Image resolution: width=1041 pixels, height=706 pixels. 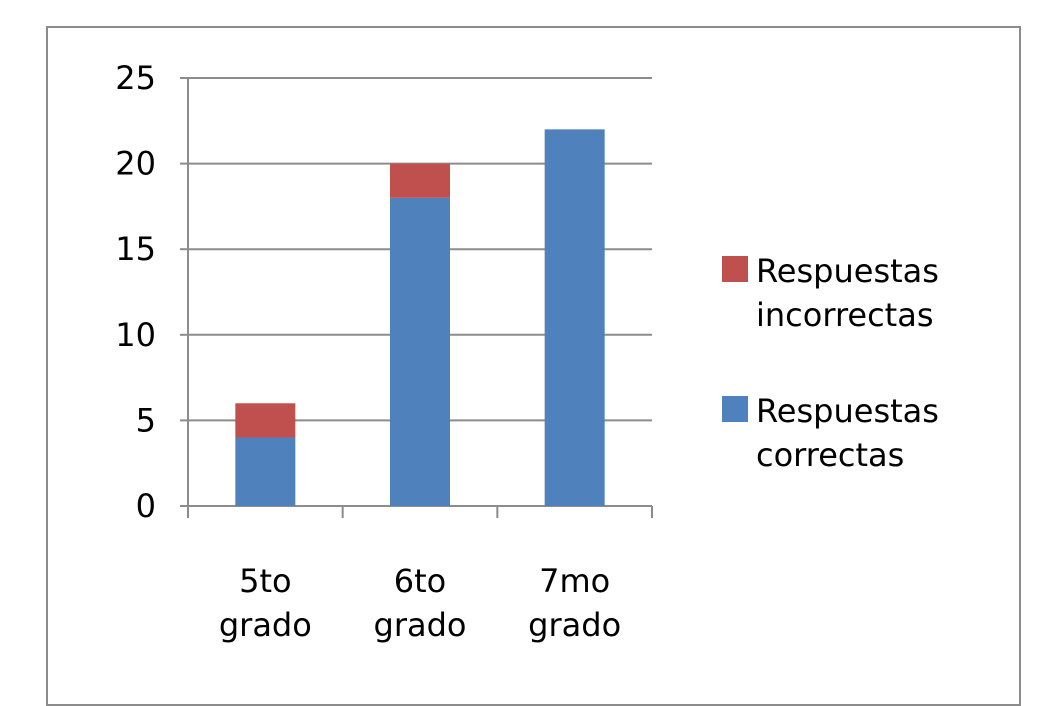 What do you see at coordinates (420, 603) in the screenshot?
I see `x-category-labels: 5to grado 6to grado 7mo grado` at bounding box center [420, 603].